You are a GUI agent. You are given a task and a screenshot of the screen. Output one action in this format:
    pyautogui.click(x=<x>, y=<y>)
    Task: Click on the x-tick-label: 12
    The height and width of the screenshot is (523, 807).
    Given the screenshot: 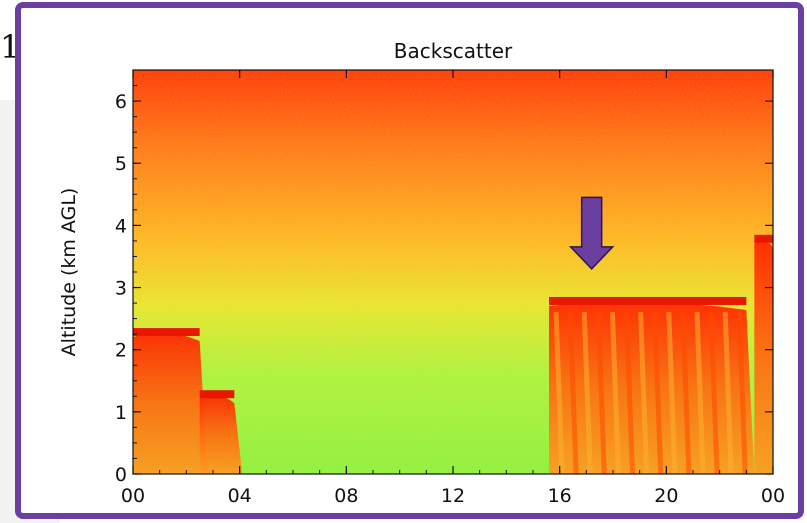 What is the action you would take?
    pyautogui.click(x=453, y=496)
    